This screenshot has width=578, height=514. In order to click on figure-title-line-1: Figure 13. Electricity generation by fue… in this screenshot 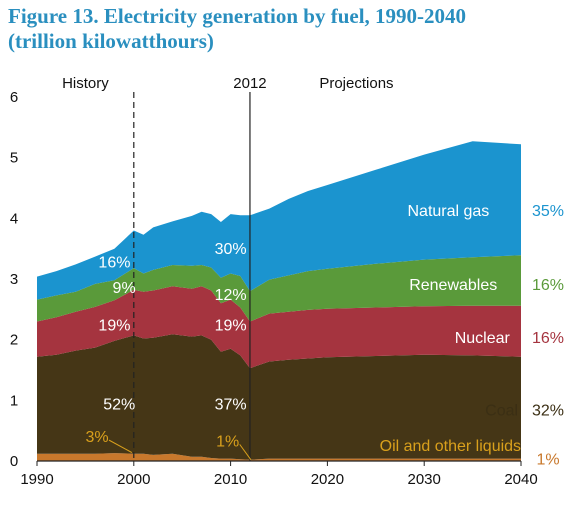, I will do `click(237, 16)`.